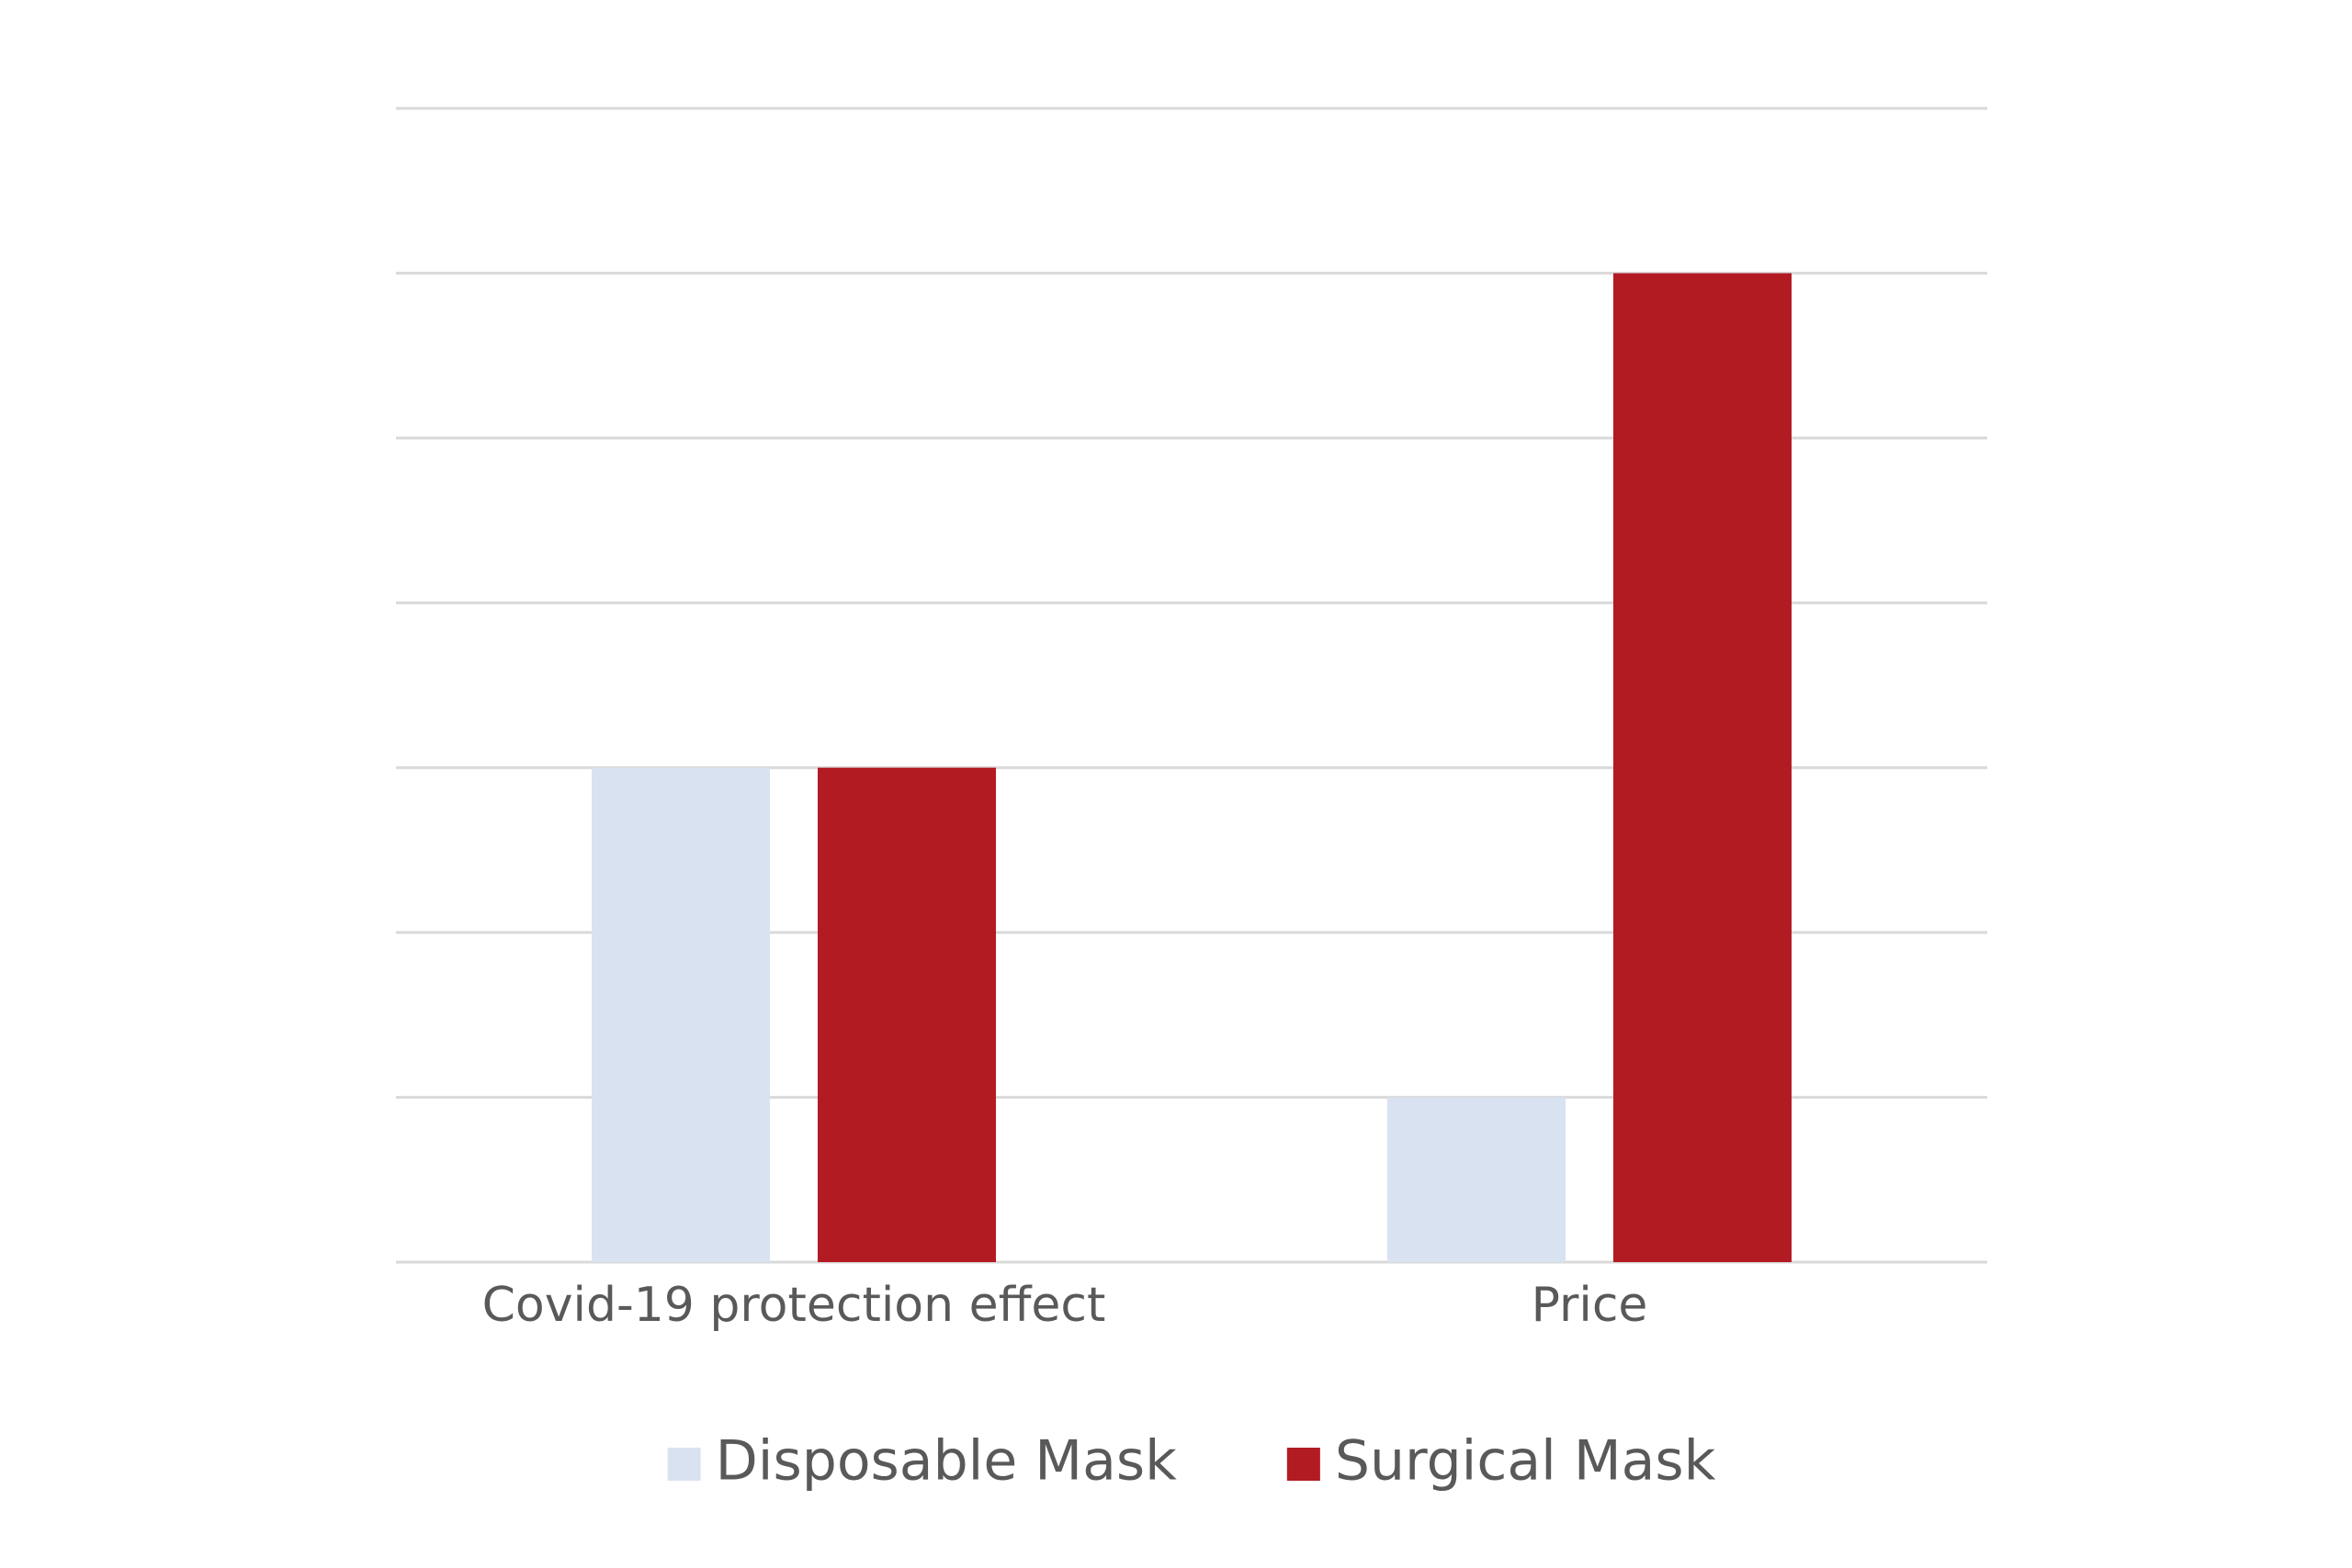  I want to click on x-tick-label: Price, so click(1590, 1305).